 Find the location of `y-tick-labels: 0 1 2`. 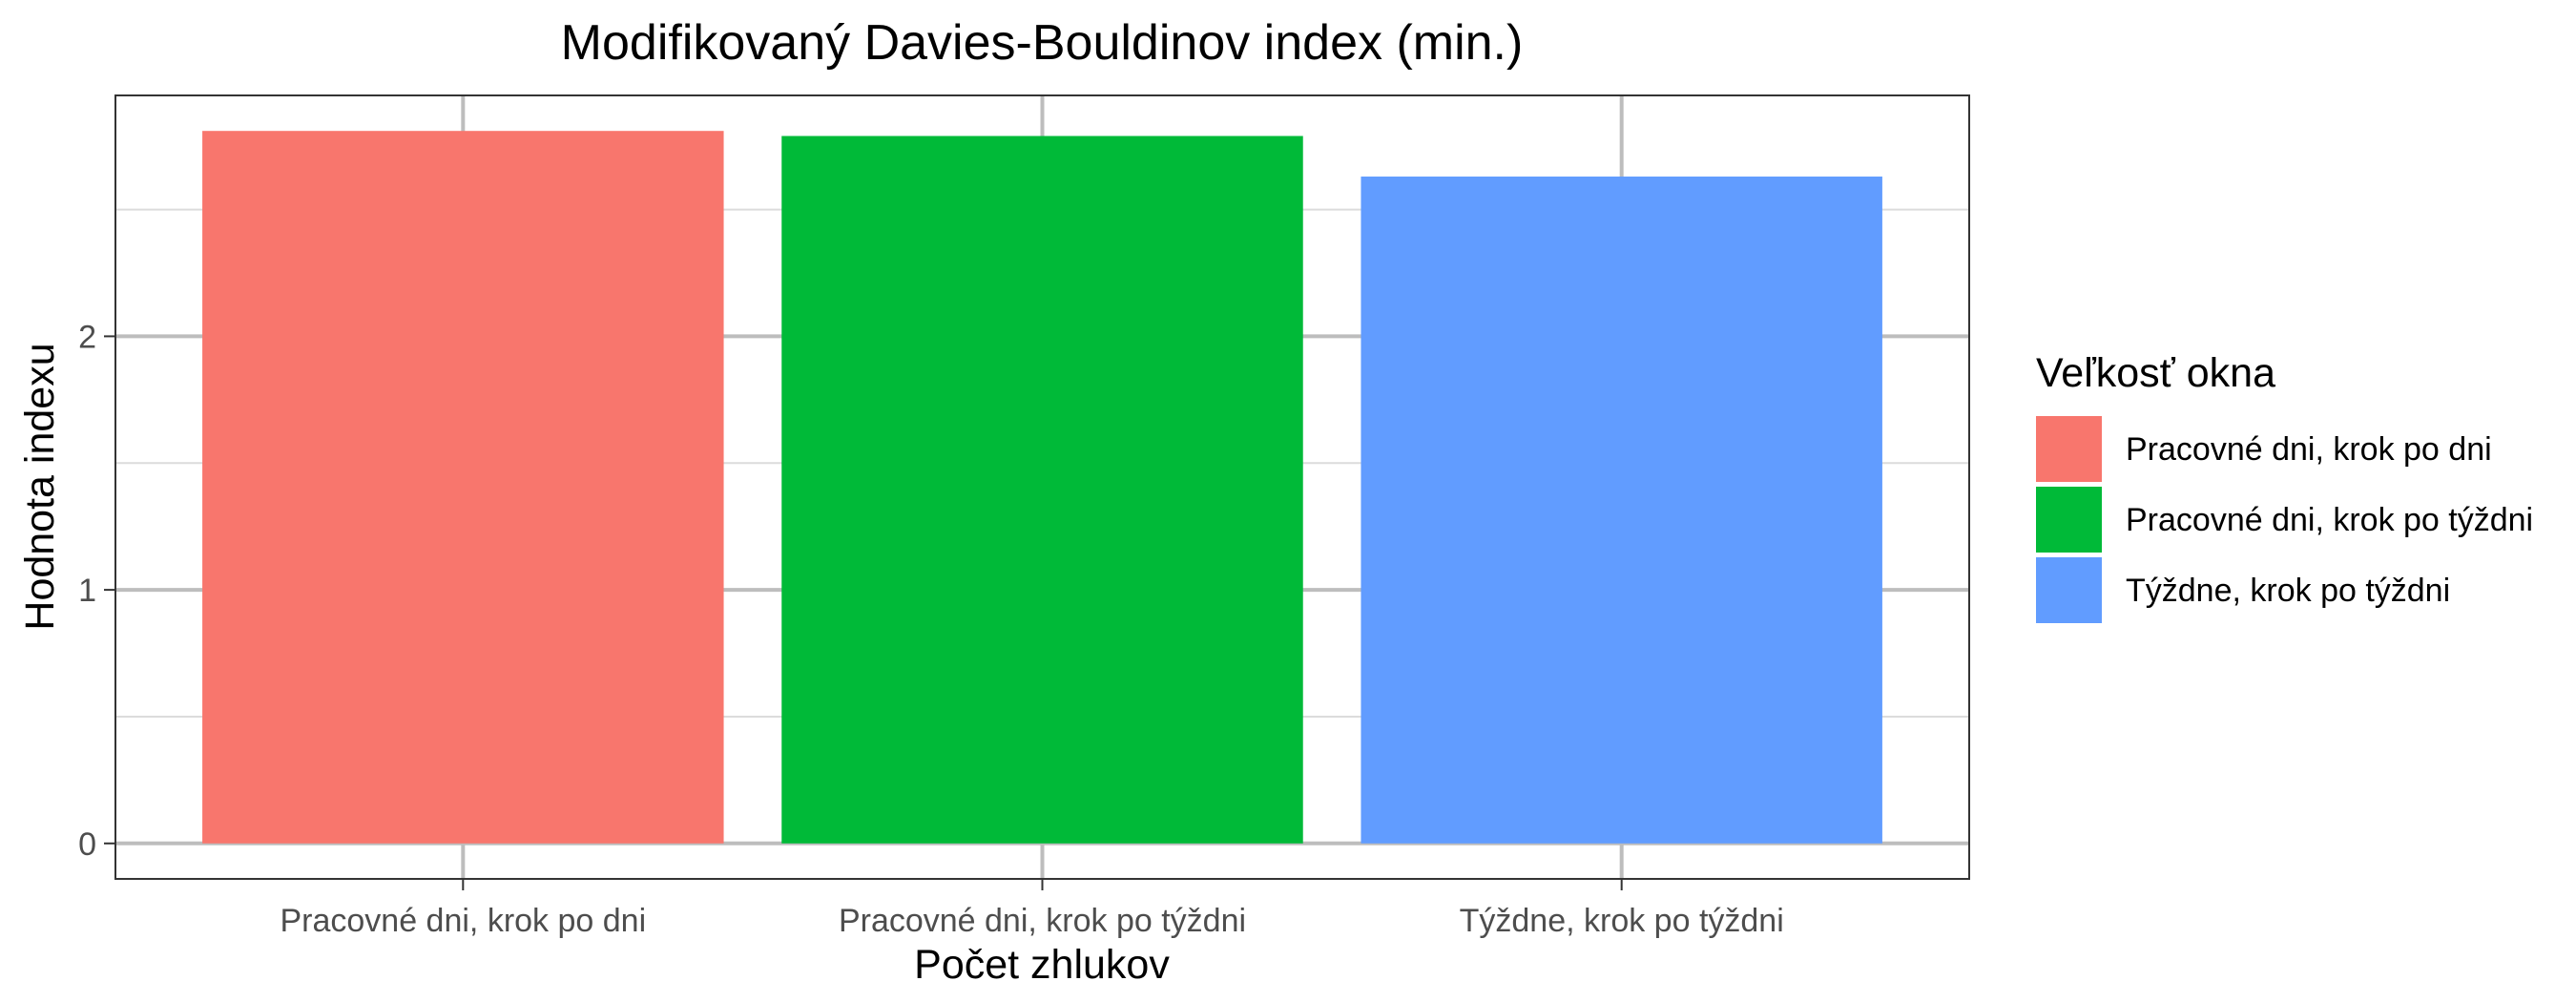

y-tick-labels: 0 1 2 is located at coordinates (87, 590).